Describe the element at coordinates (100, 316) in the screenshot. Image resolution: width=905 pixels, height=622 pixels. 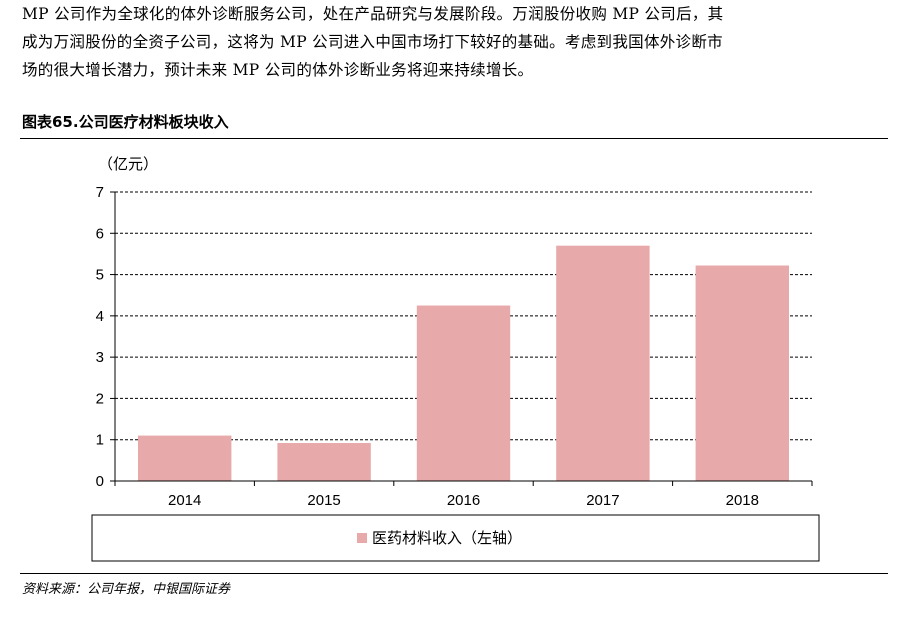
I see `y-tick-label: 4` at that location.